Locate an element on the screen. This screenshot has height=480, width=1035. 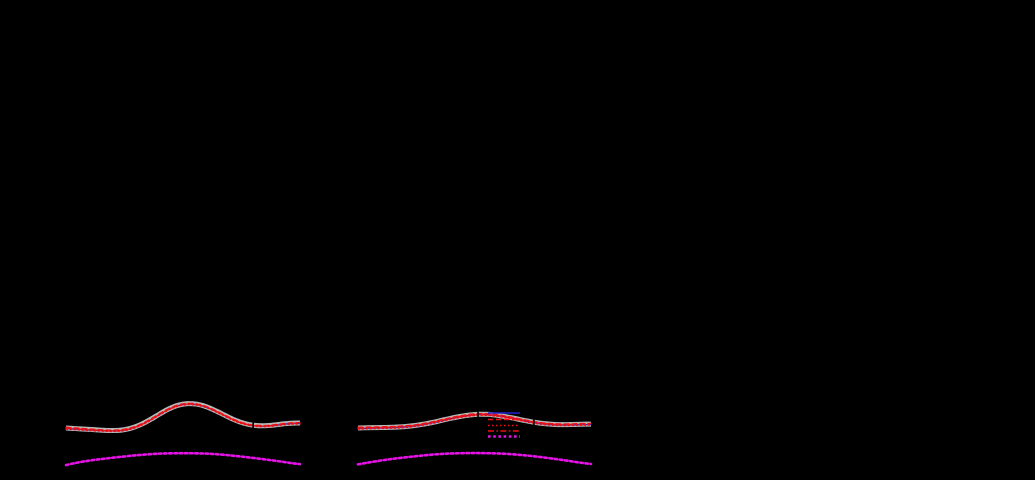
legend-swatches is located at coordinates (504, 425).